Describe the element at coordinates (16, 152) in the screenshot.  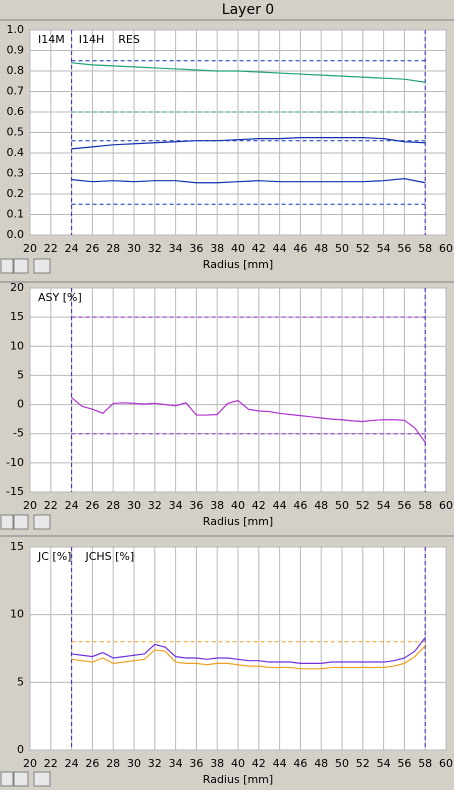
I see `y-tick-label: 0.4` at that location.